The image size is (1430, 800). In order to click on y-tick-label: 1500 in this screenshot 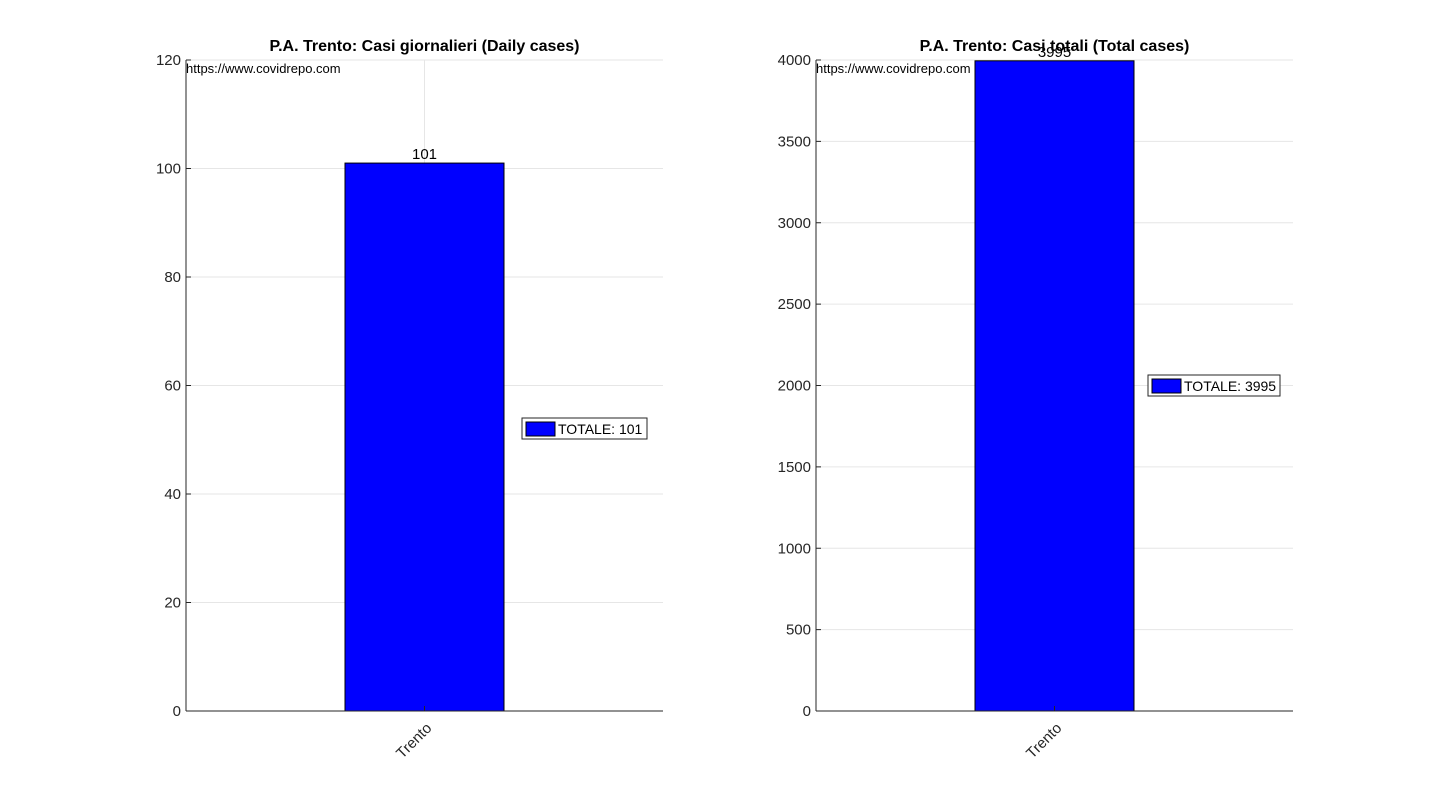, I will do `click(794, 467)`.